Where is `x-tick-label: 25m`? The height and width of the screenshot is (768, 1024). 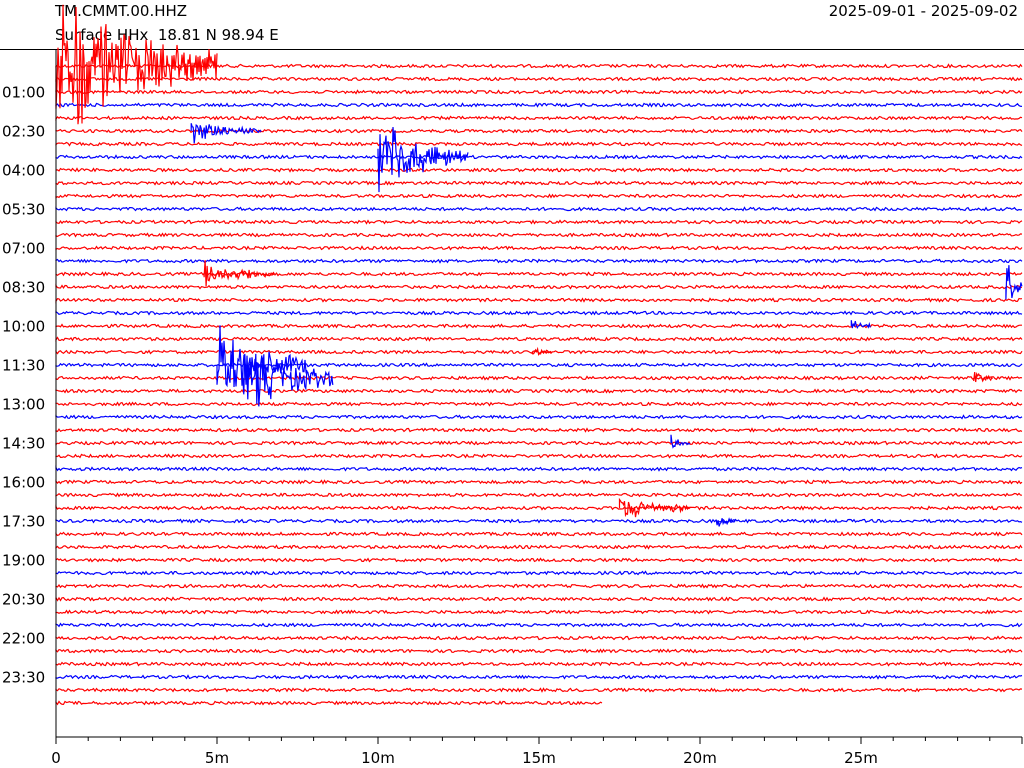 x-tick-label: 25m is located at coordinates (861, 758).